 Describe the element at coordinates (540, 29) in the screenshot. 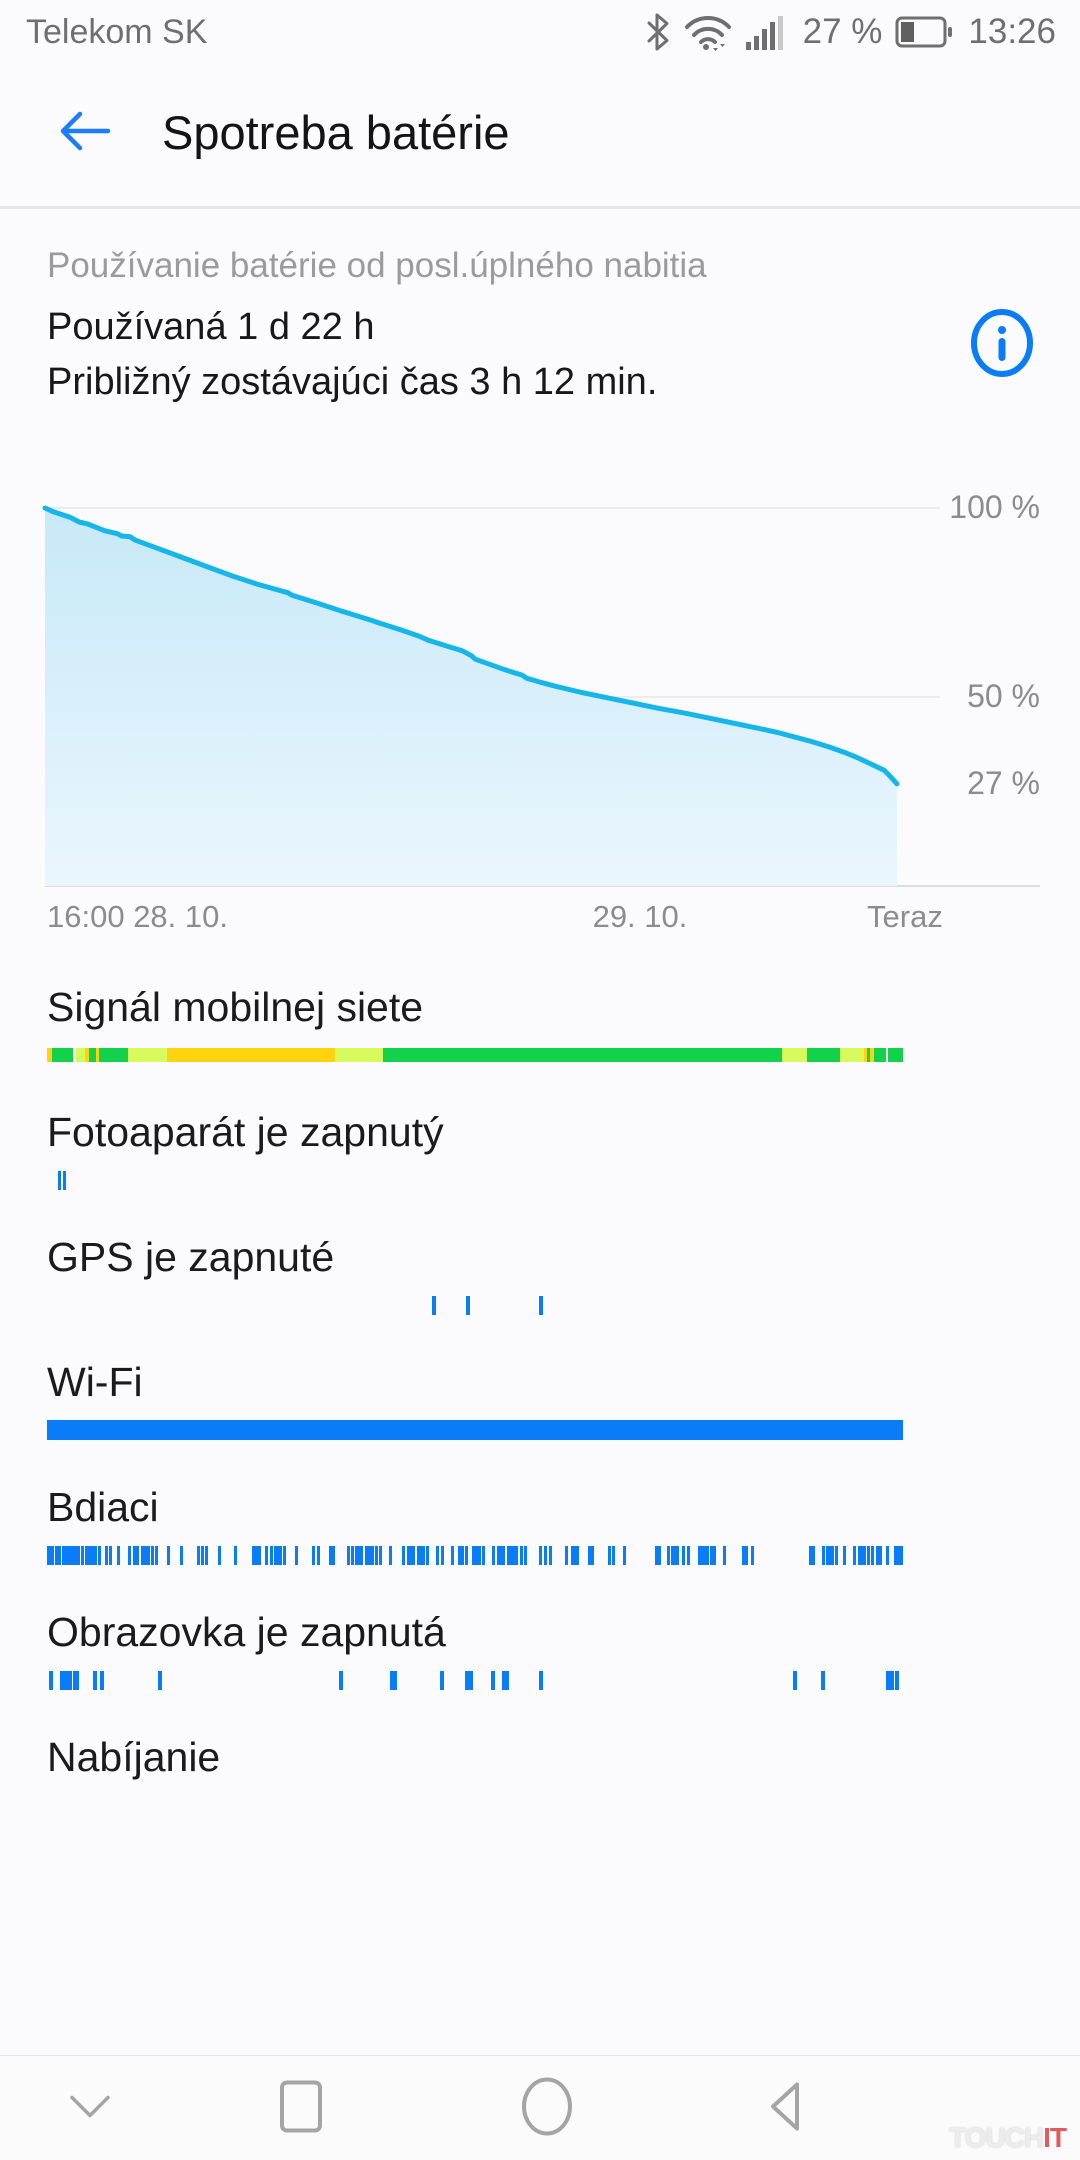

I see `status-bar: Telekom SK 27 %` at that location.